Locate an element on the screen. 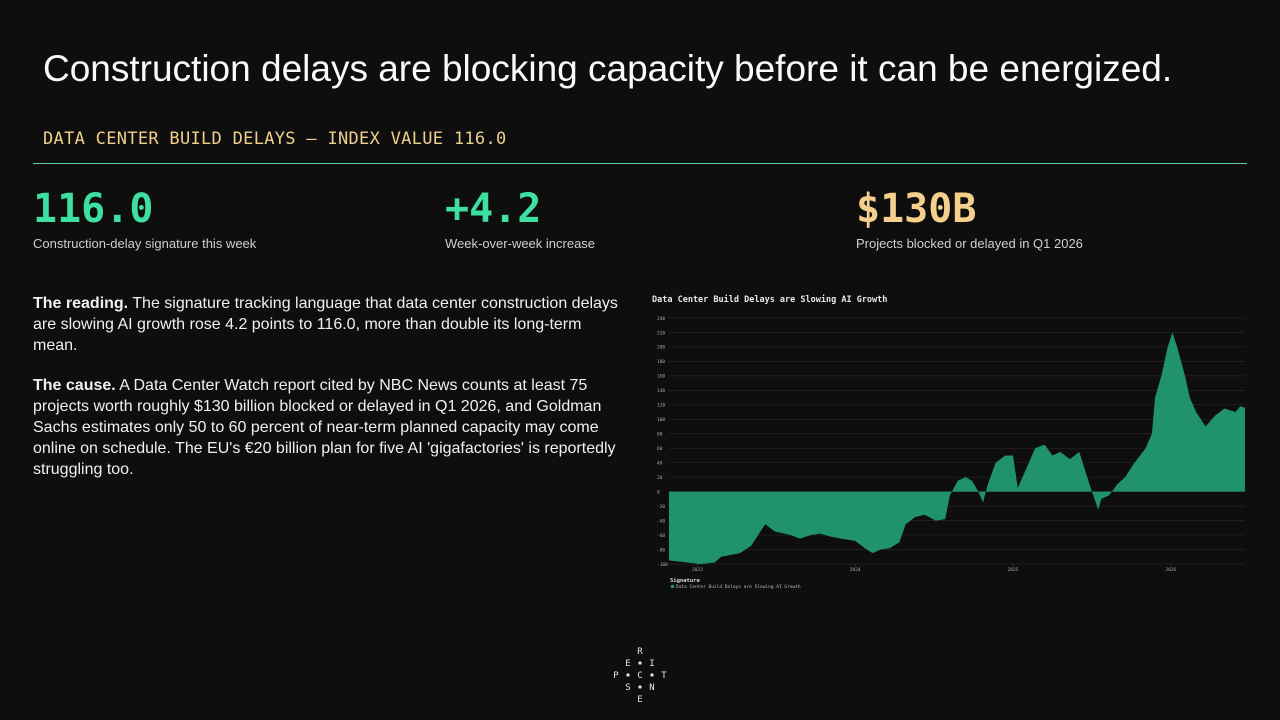  stat-label: Week-over-week increase is located at coordinates (520, 243).